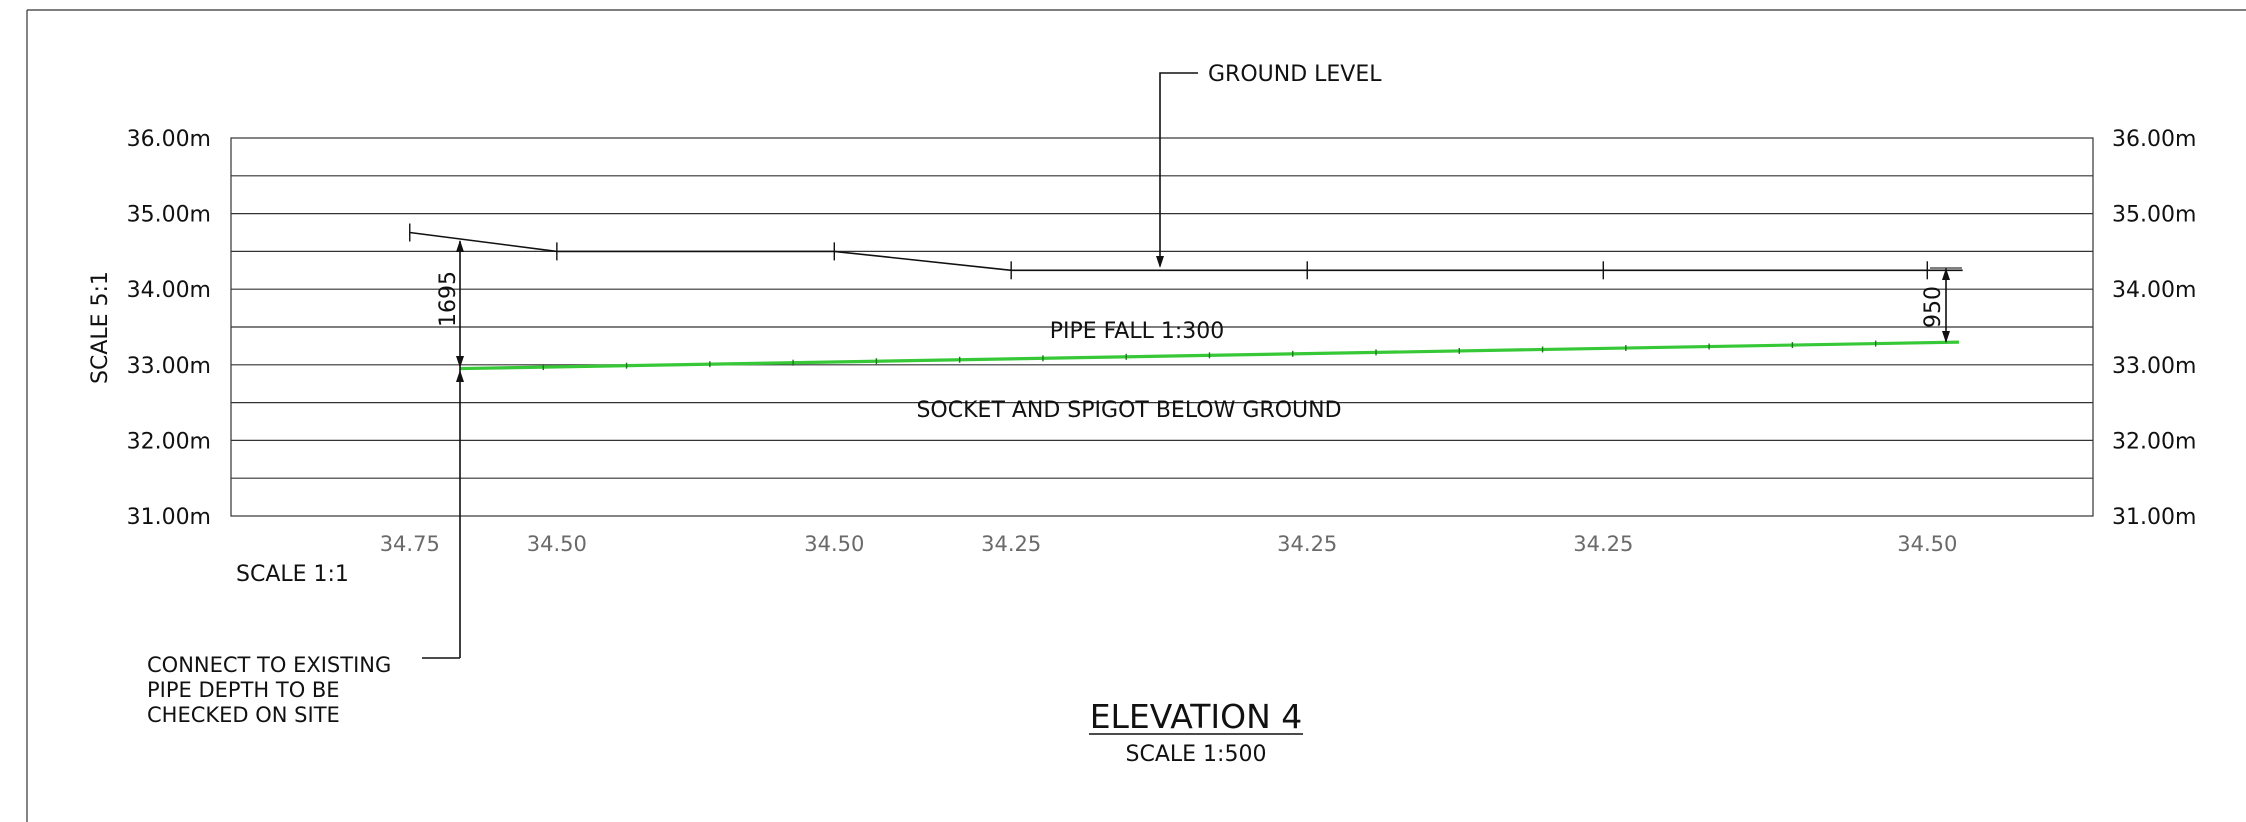  I want to click on x-axis-labels: 34.75 34.50 34.50 34.25 34.25 34.25 34.50, so click(1169, 544).